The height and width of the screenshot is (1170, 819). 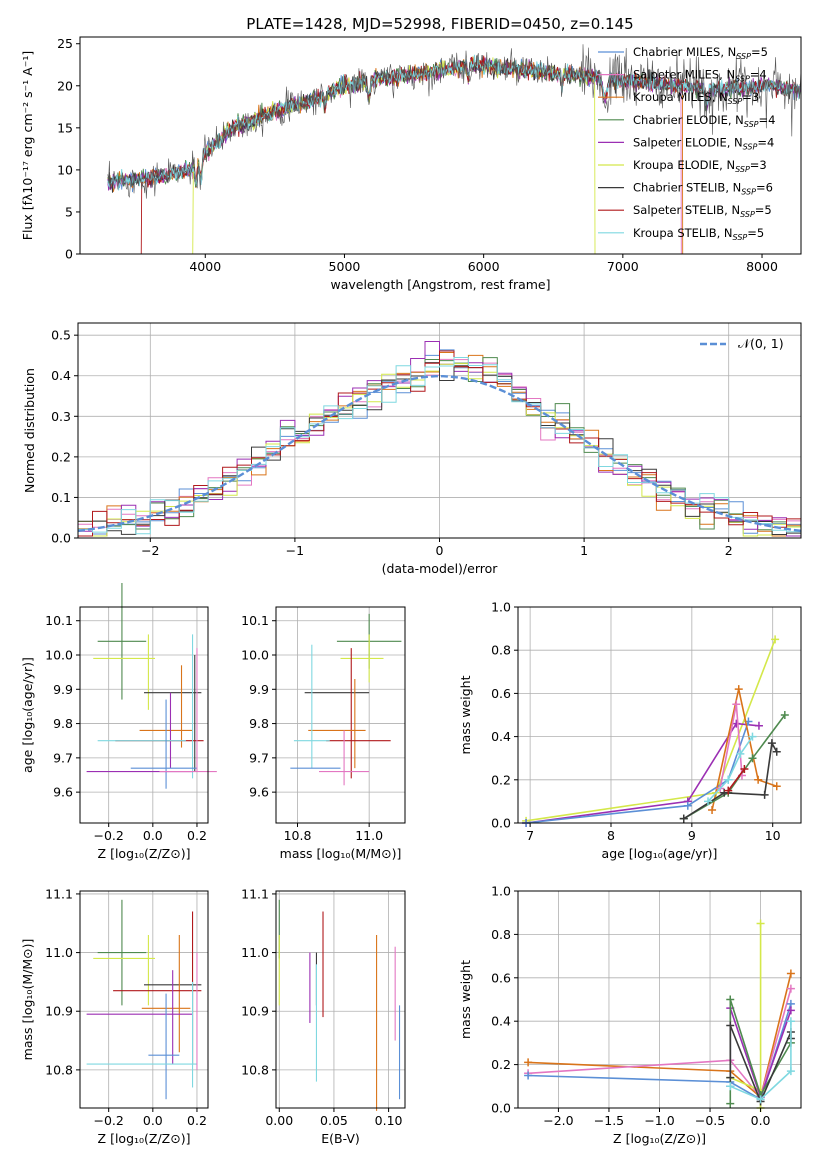 What do you see at coordinates (710, 1120) in the screenshot?
I see `x-tick-label: −0.5` at bounding box center [710, 1120].